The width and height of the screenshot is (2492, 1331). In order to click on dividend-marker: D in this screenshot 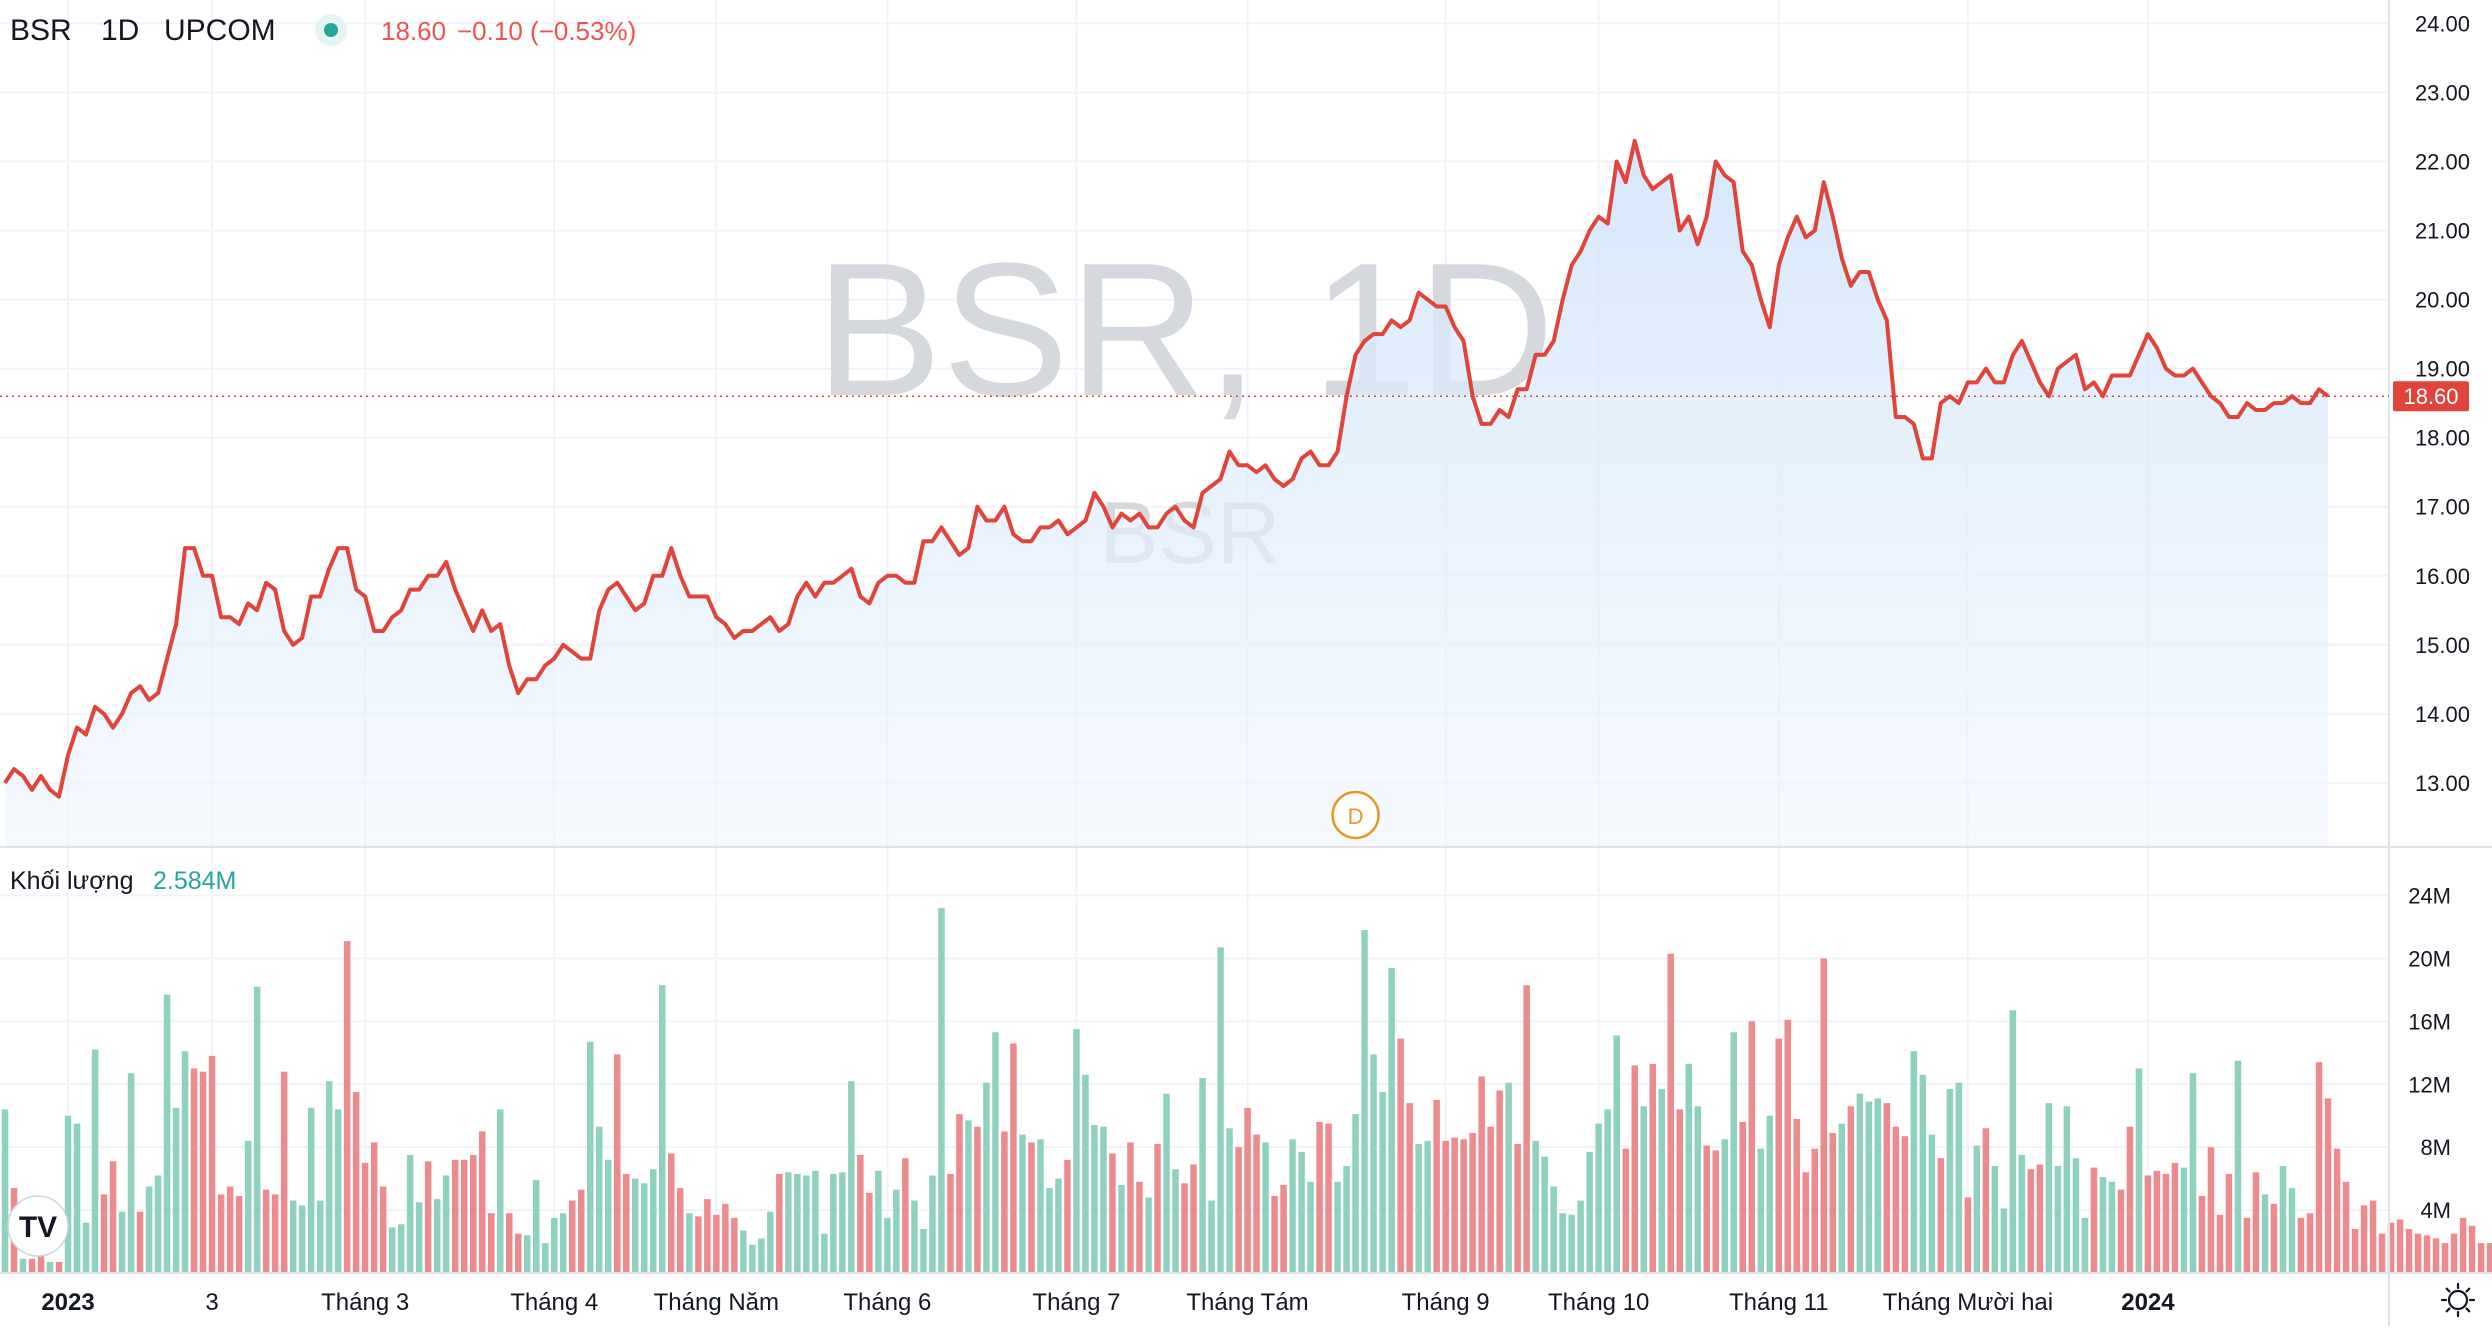, I will do `click(1355, 815)`.